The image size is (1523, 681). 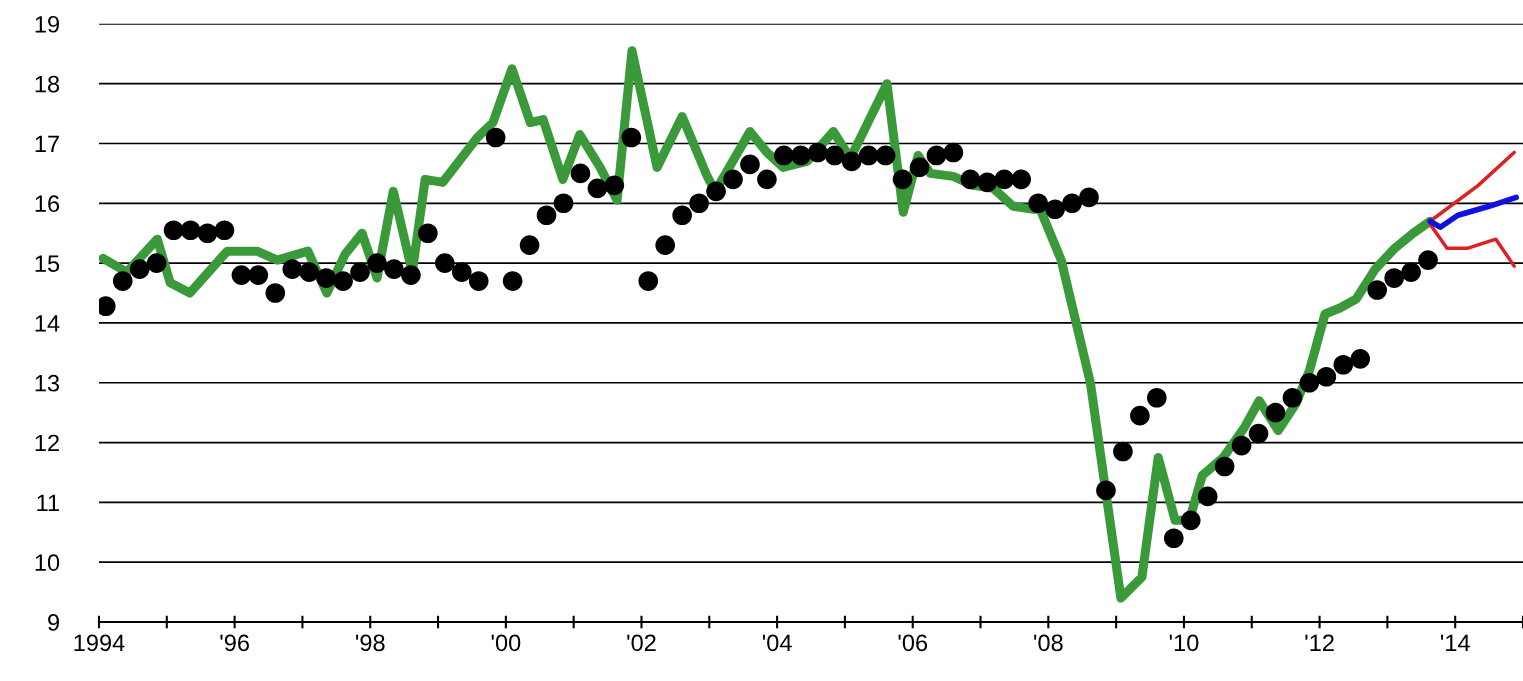 I want to click on x-tick-label: '08, so click(x=1048, y=643).